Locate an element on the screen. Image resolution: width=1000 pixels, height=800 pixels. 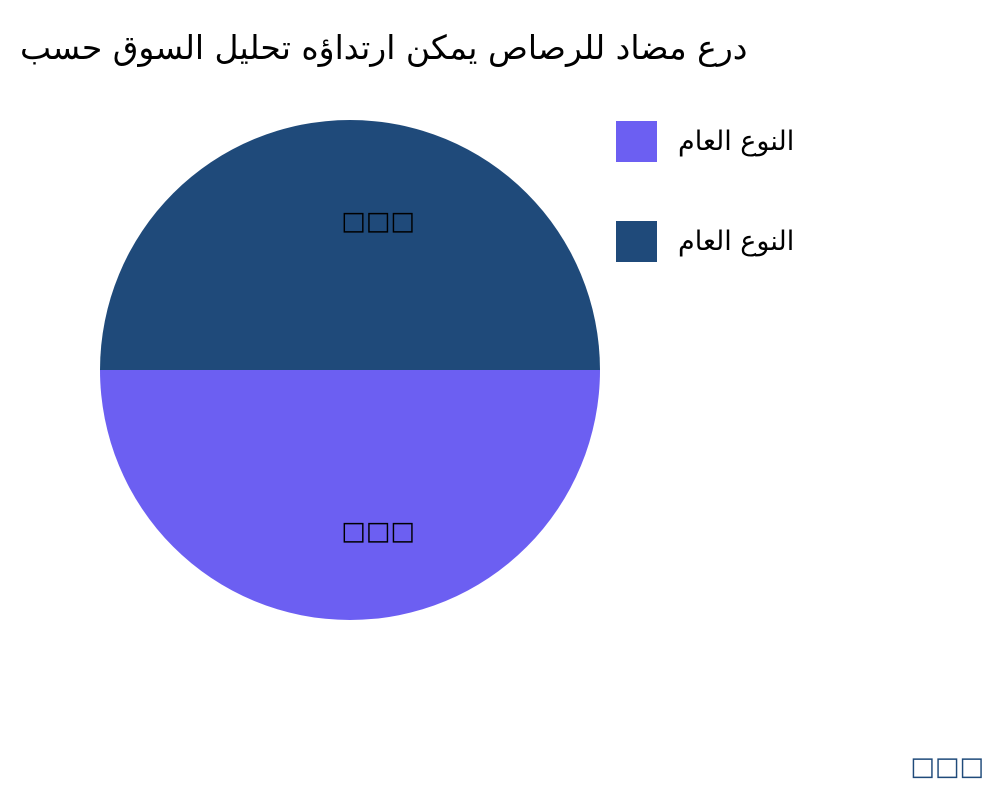
legend-item-0: النوع العام is located at coordinates (705, 141).